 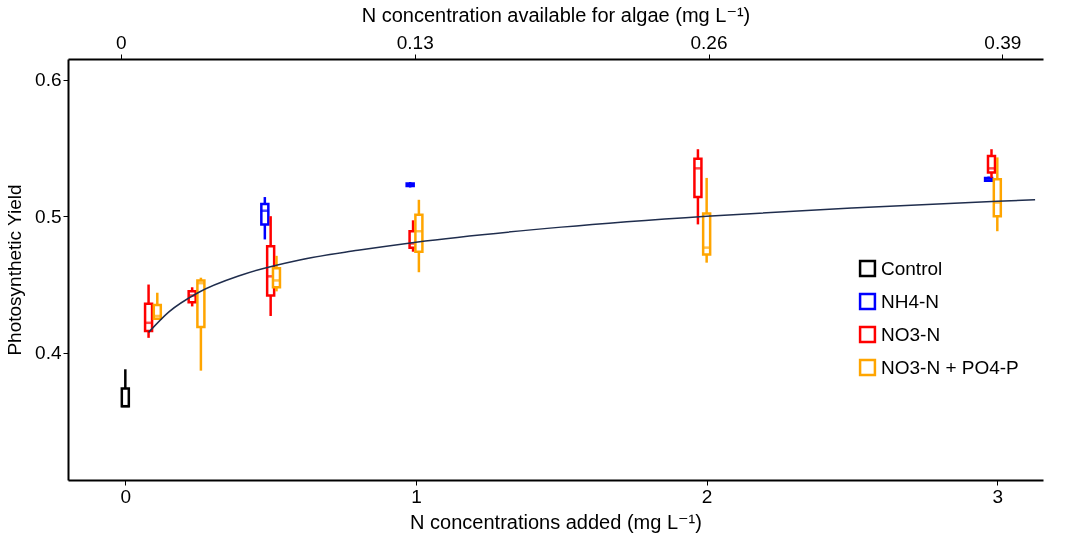 I want to click on x-tick-label: 3, so click(x=998, y=496).